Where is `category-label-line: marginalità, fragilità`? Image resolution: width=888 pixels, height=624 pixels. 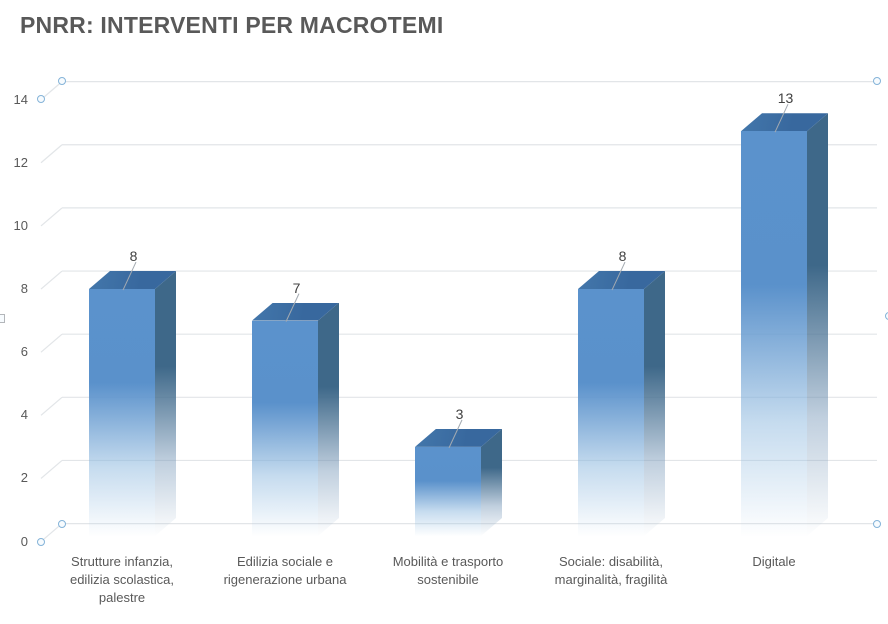 category-label-line: marginalità, fragilità is located at coordinates (611, 579).